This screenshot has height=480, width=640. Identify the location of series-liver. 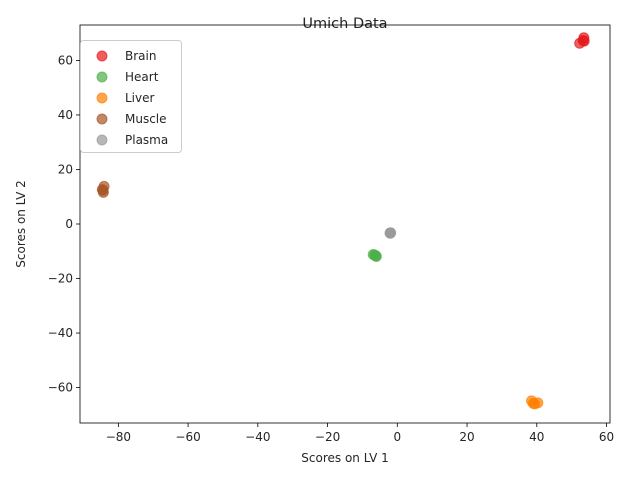
(535, 402).